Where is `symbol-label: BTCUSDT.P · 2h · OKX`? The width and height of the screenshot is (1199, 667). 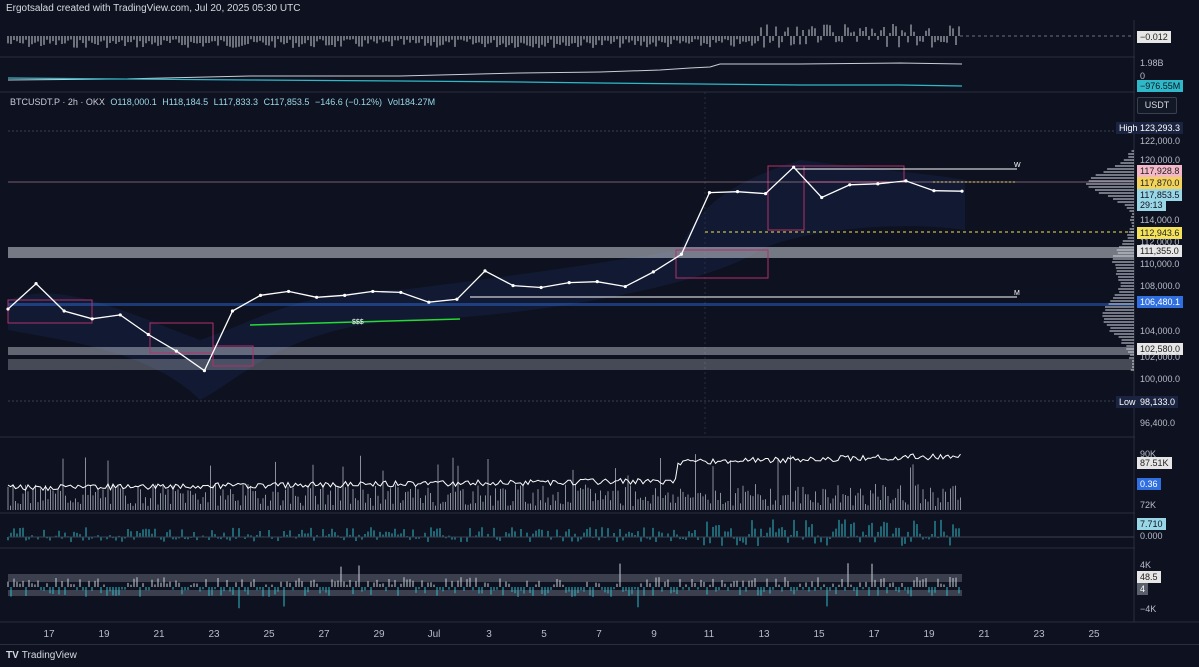 symbol-label: BTCUSDT.P · 2h · OKX is located at coordinates (57, 102).